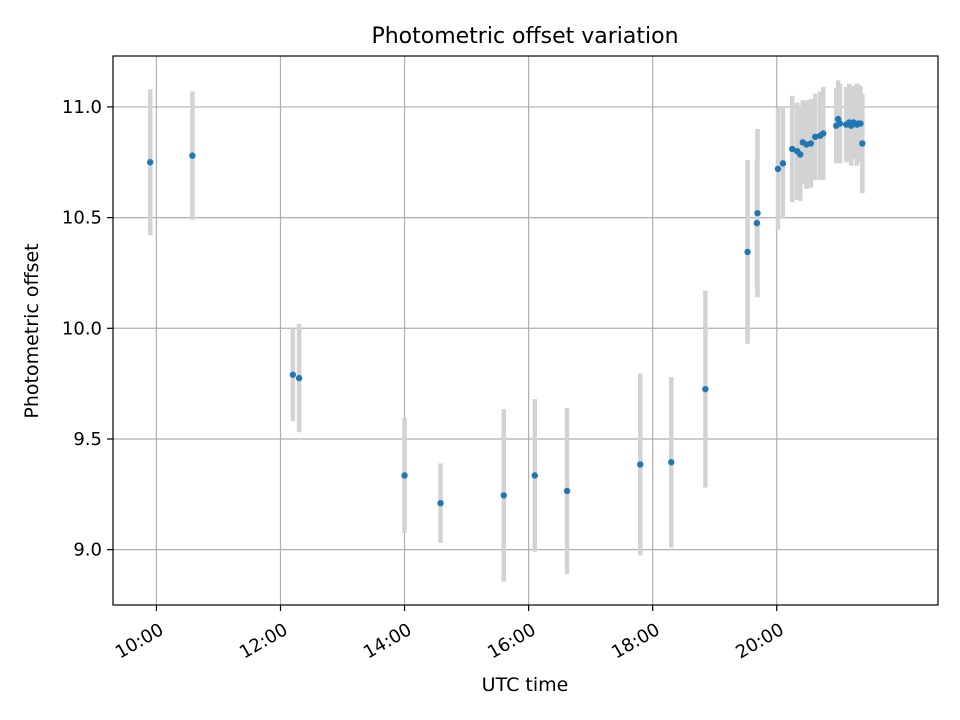 The image size is (960, 720). I want to click on chart-title: Photometric offset variation, so click(524, 36).